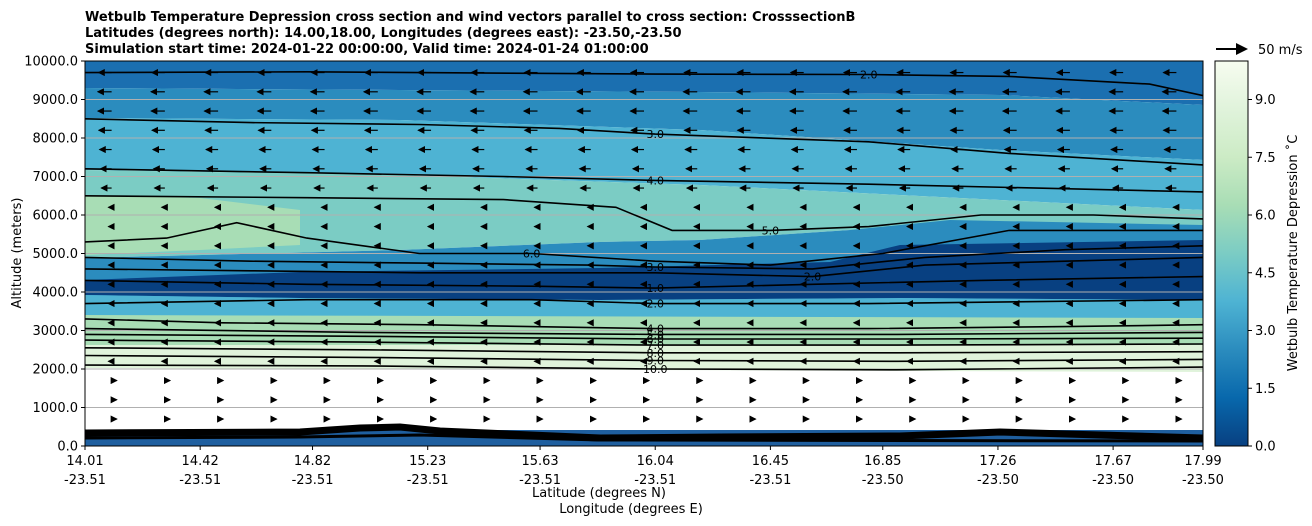 Image resolution: width=1312 pixels, height=526 pixels. Describe the element at coordinates (998, 480) in the screenshot. I see `x-tick-lon-8: -23.50` at that location.